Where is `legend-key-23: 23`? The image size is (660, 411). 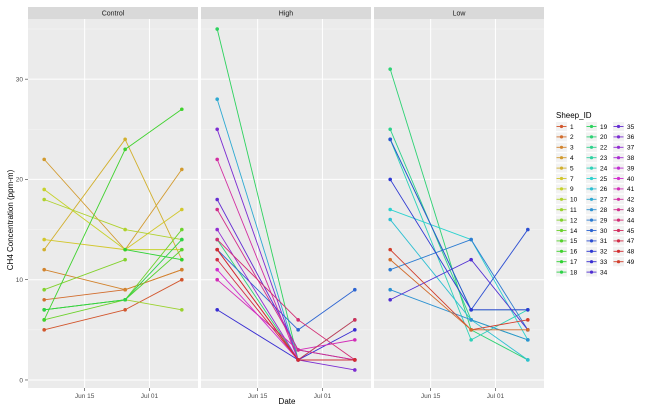
legend-key-23: 23 is located at coordinates (597, 158).